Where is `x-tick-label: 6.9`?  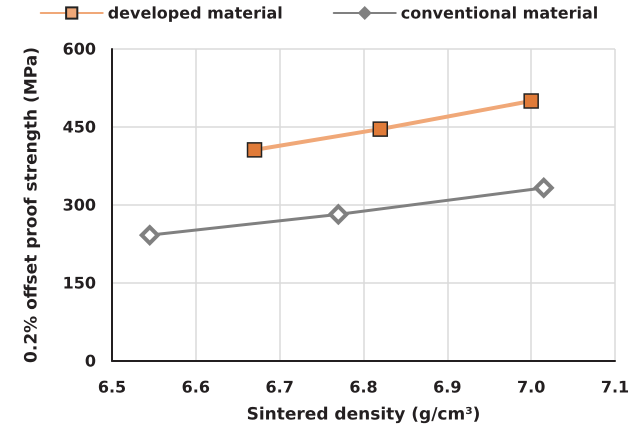 x-tick-label: 6.9 is located at coordinates (447, 387).